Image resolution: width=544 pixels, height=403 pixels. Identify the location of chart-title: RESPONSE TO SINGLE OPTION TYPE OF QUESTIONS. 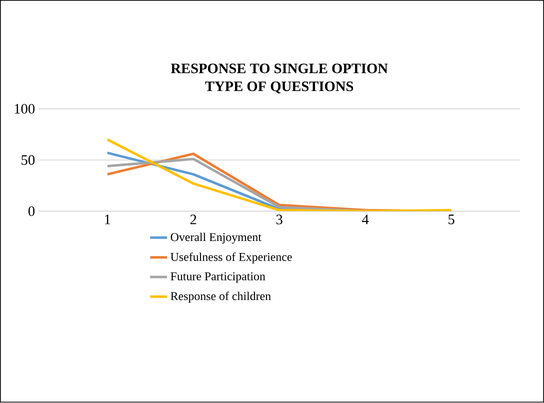
(279, 79).